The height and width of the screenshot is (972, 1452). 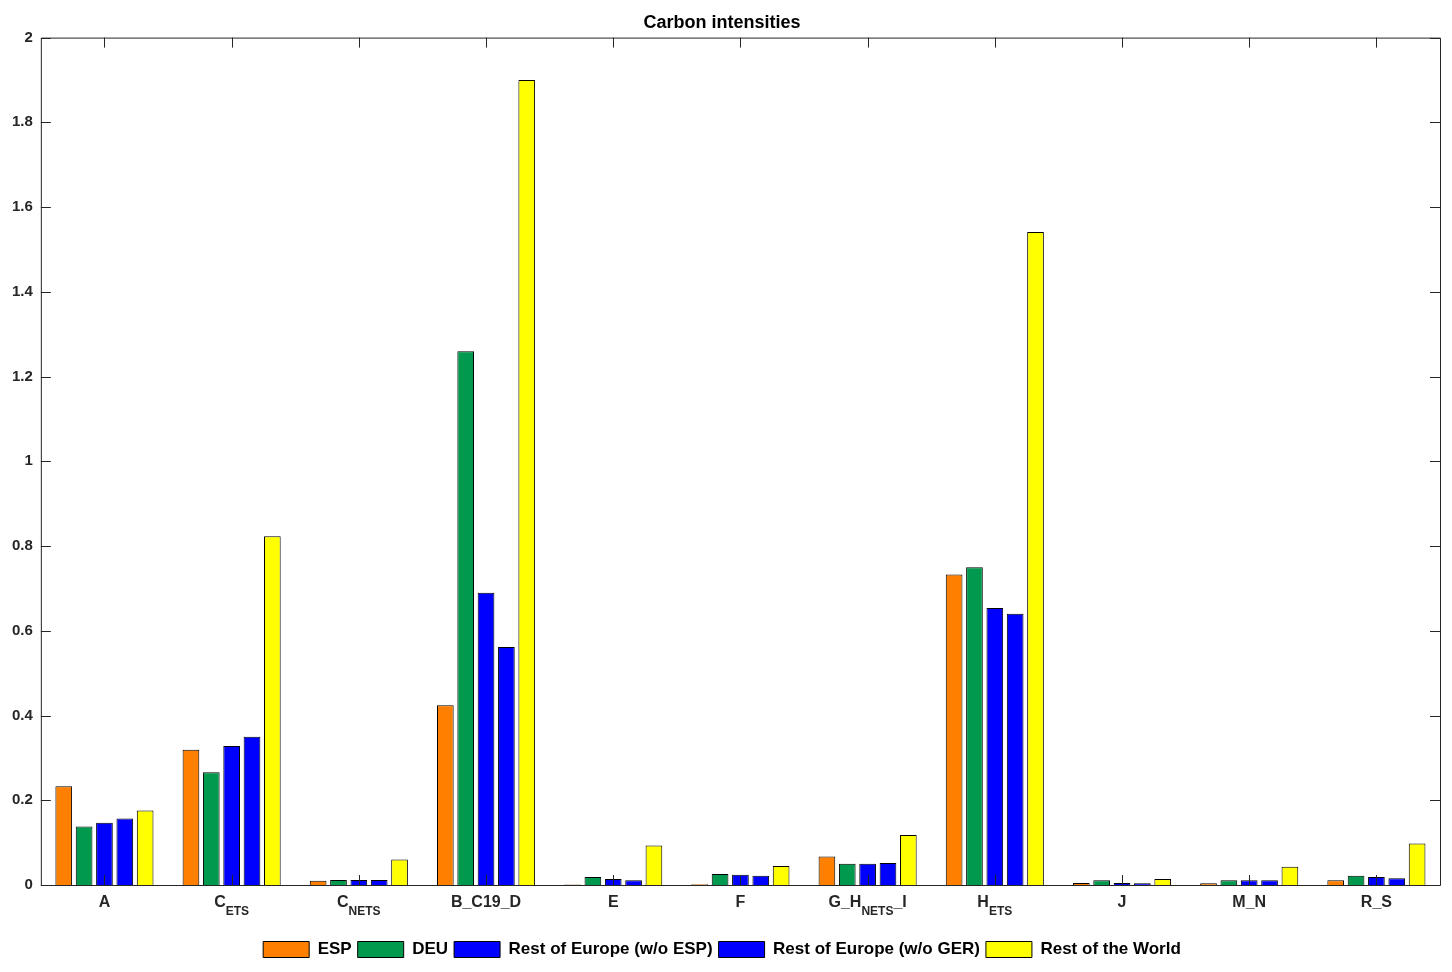 What do you see at coordinates (1376, 902) in the screenshot?
I see `x-tick-label: R_S` at bounding box center [1376, 902].